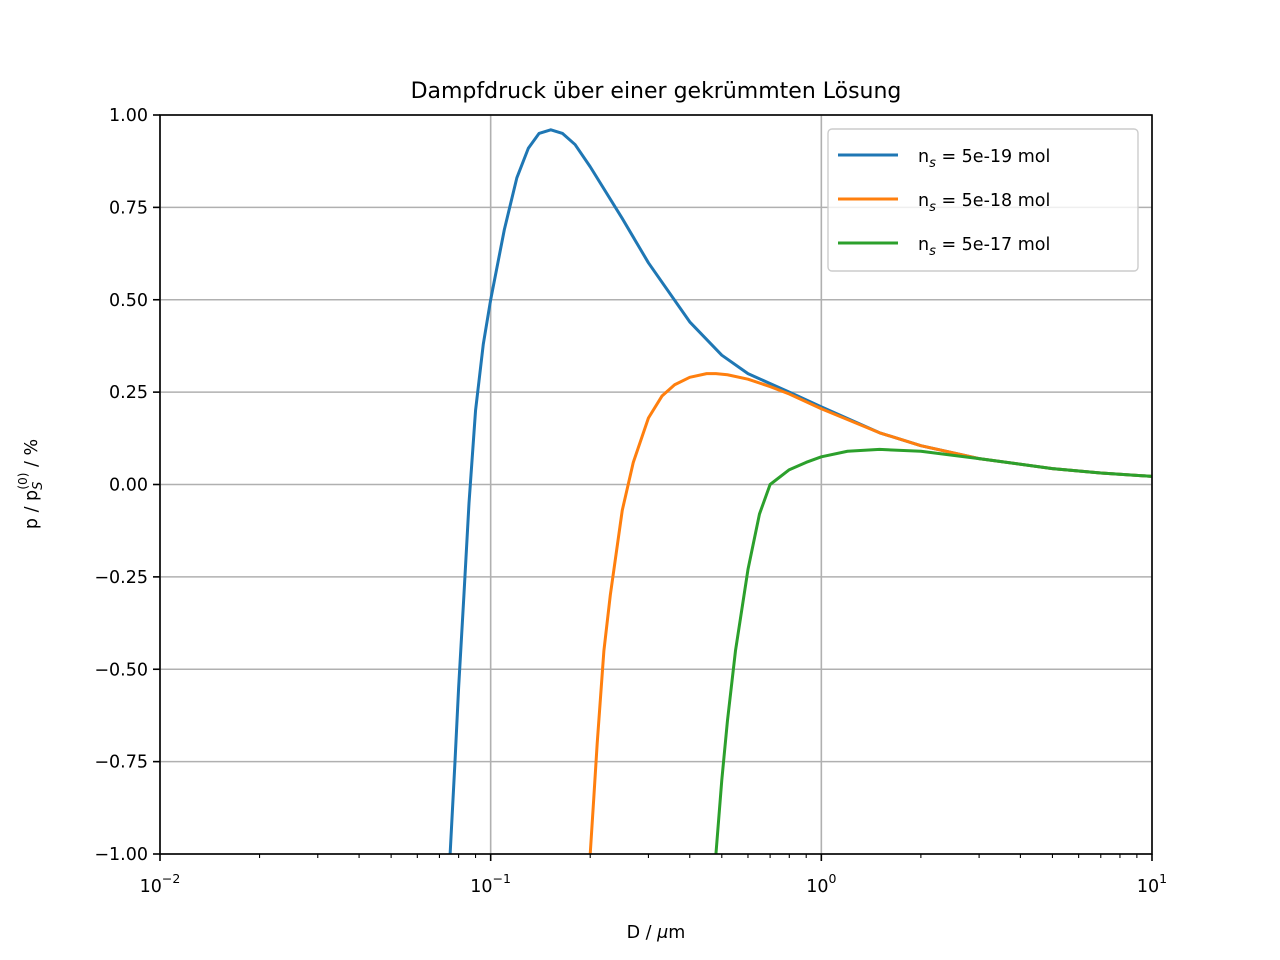 This screenshot has height=960, width=1280. Describe the element at coordinates (128, 301) in the screenshot. I see `y-tick-label: 0.50` at that location.